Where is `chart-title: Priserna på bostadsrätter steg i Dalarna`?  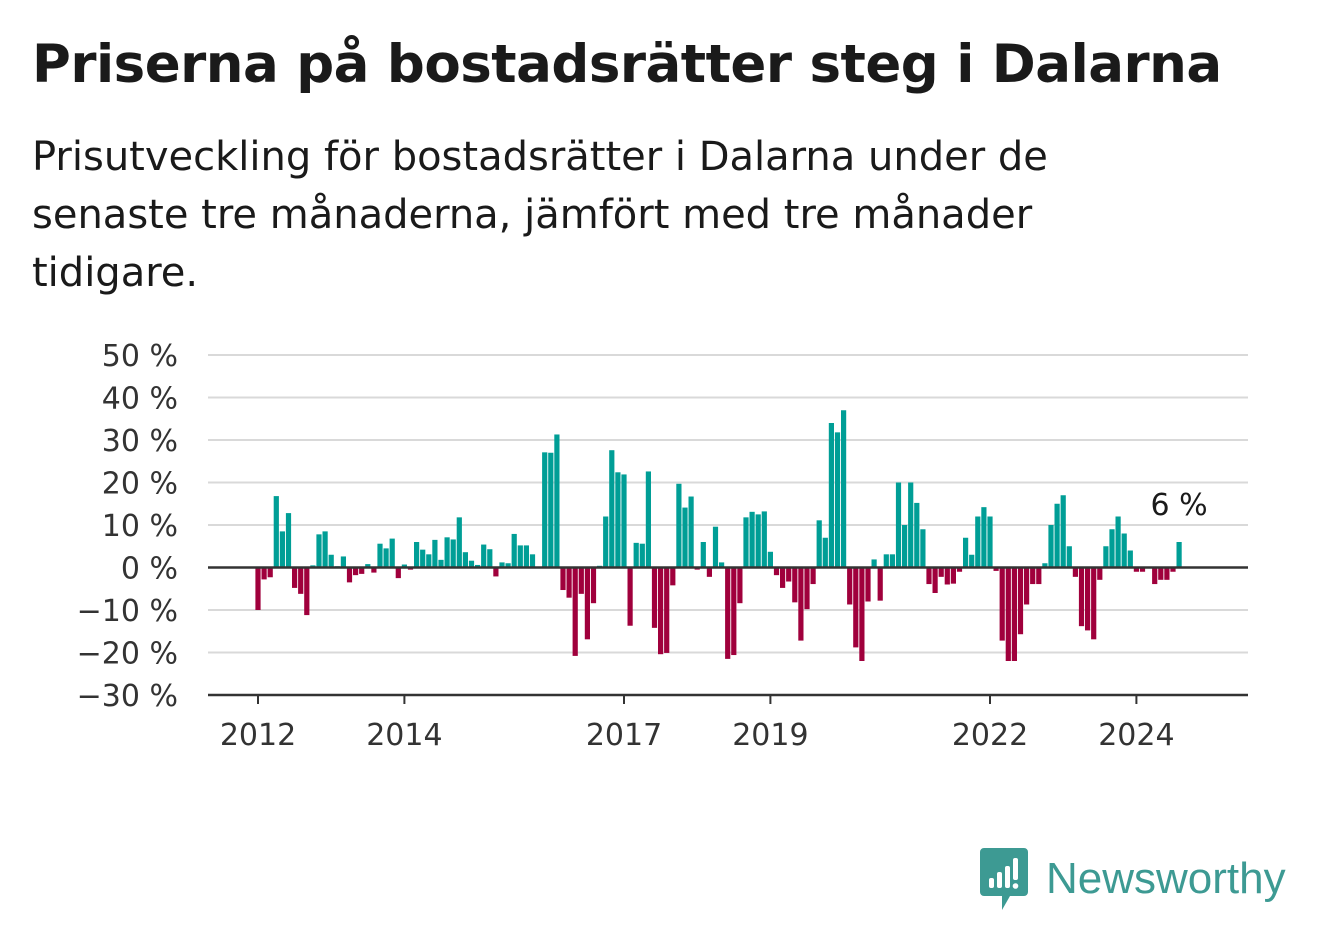 chart-title: Priserna på bostadsrätter steg i Dalarna is located at coordinates (627, 64).